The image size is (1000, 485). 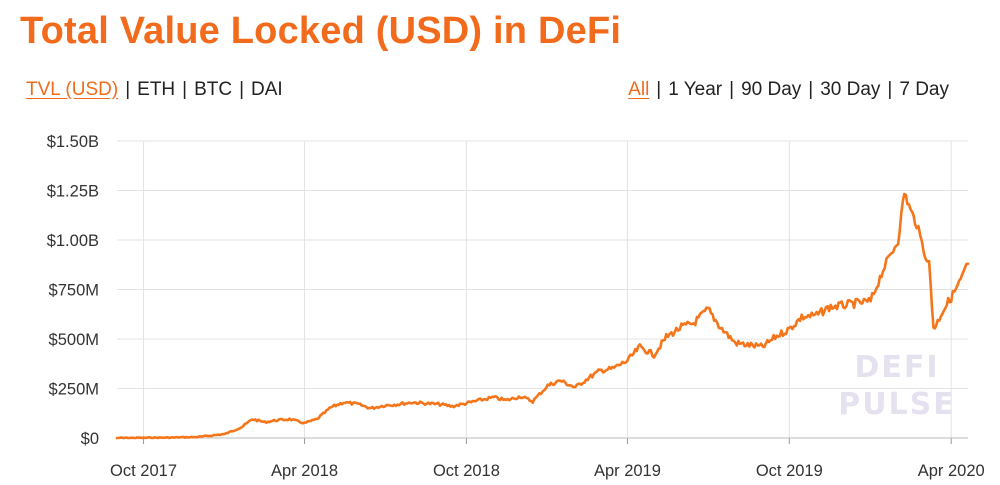 I want to click on tab-all: All, so click(x=639, y=89).